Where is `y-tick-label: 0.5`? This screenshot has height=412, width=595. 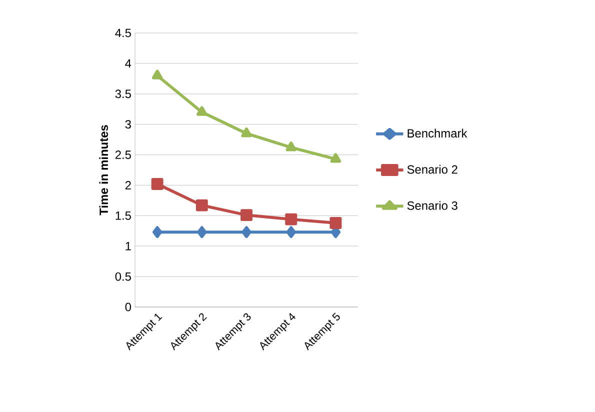 y-tick-label: 0.5 is located at coordinates (123, 276).